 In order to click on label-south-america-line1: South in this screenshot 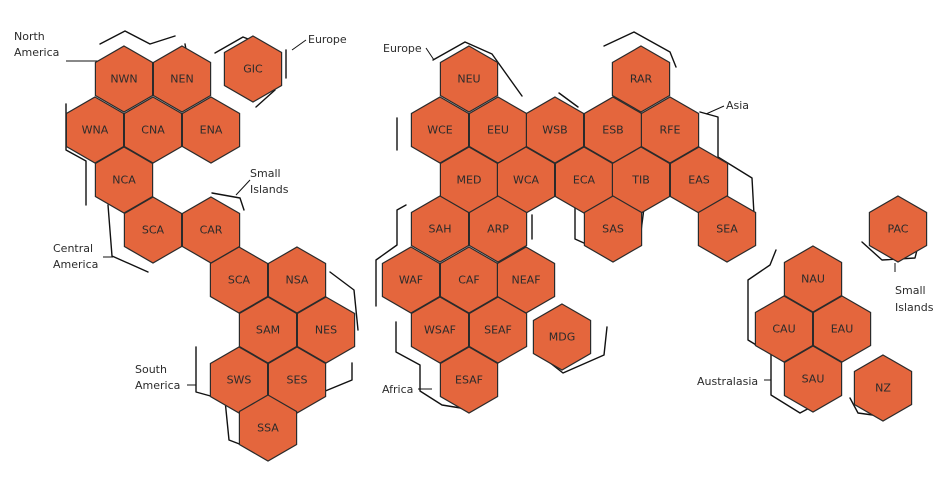, I will do `click(151, 369)`.